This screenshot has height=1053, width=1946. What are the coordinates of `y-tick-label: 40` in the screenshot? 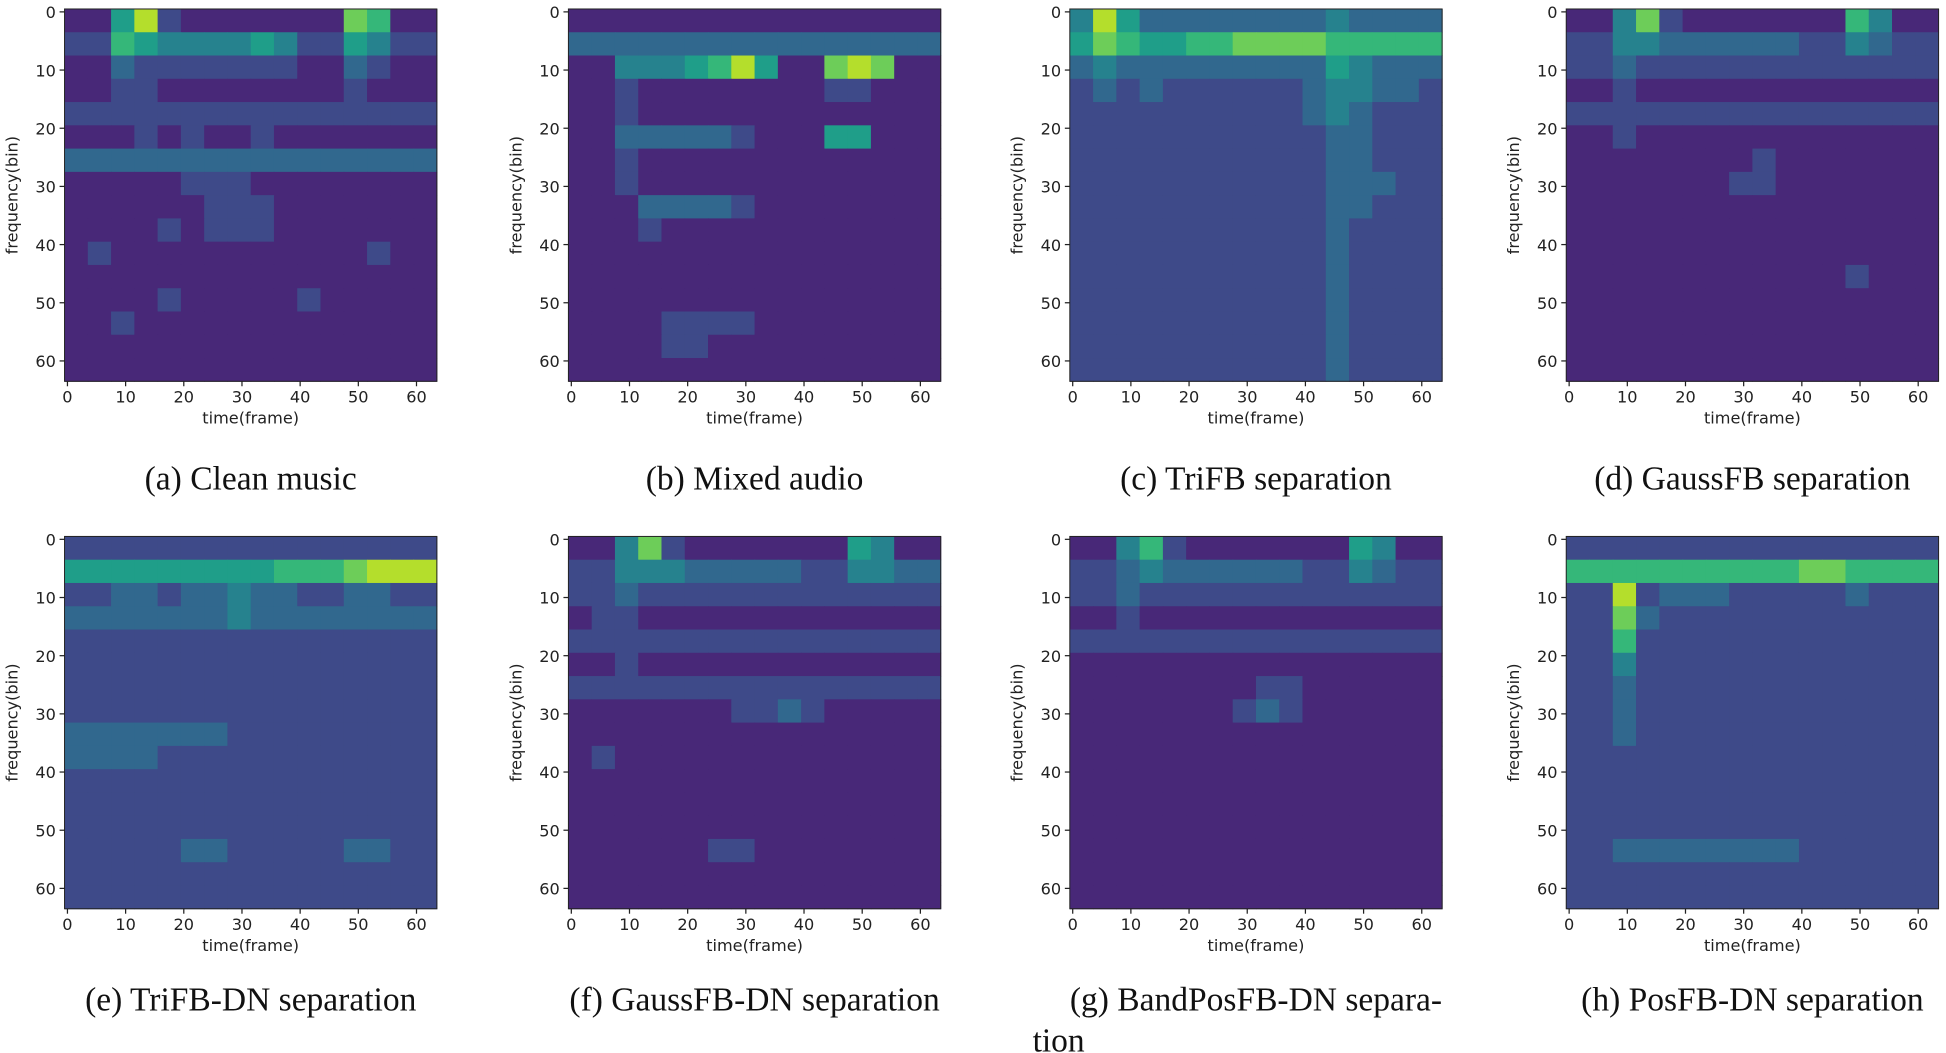 It's located at (45, 245).